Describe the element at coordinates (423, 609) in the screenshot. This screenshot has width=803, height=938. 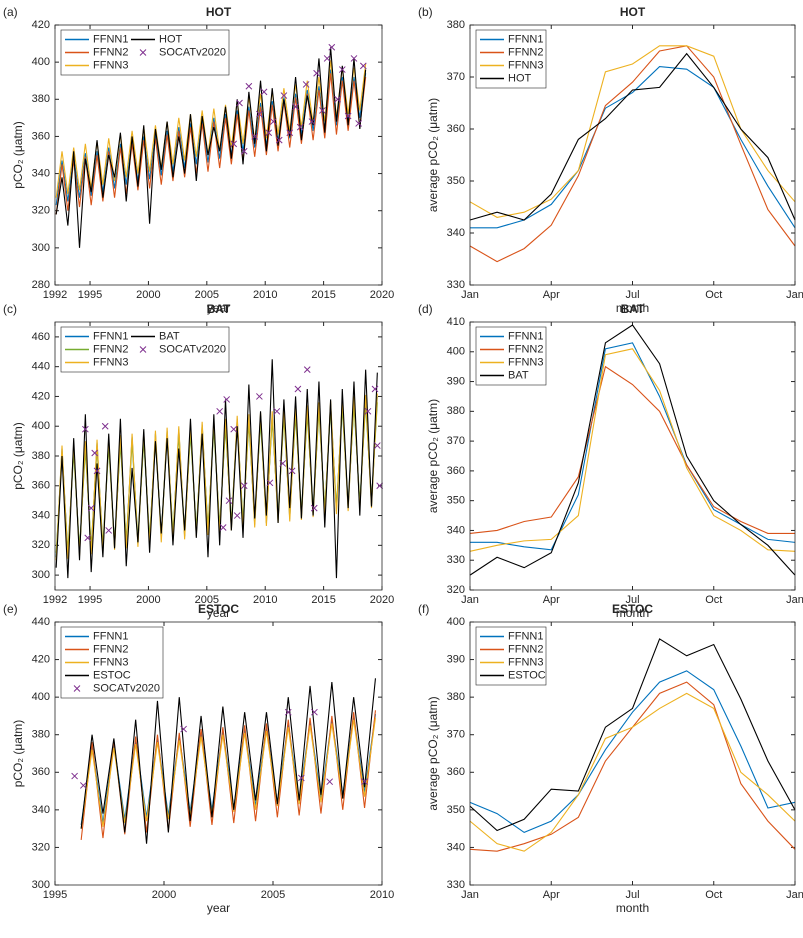
I see `panel-label: (f)` at that location.